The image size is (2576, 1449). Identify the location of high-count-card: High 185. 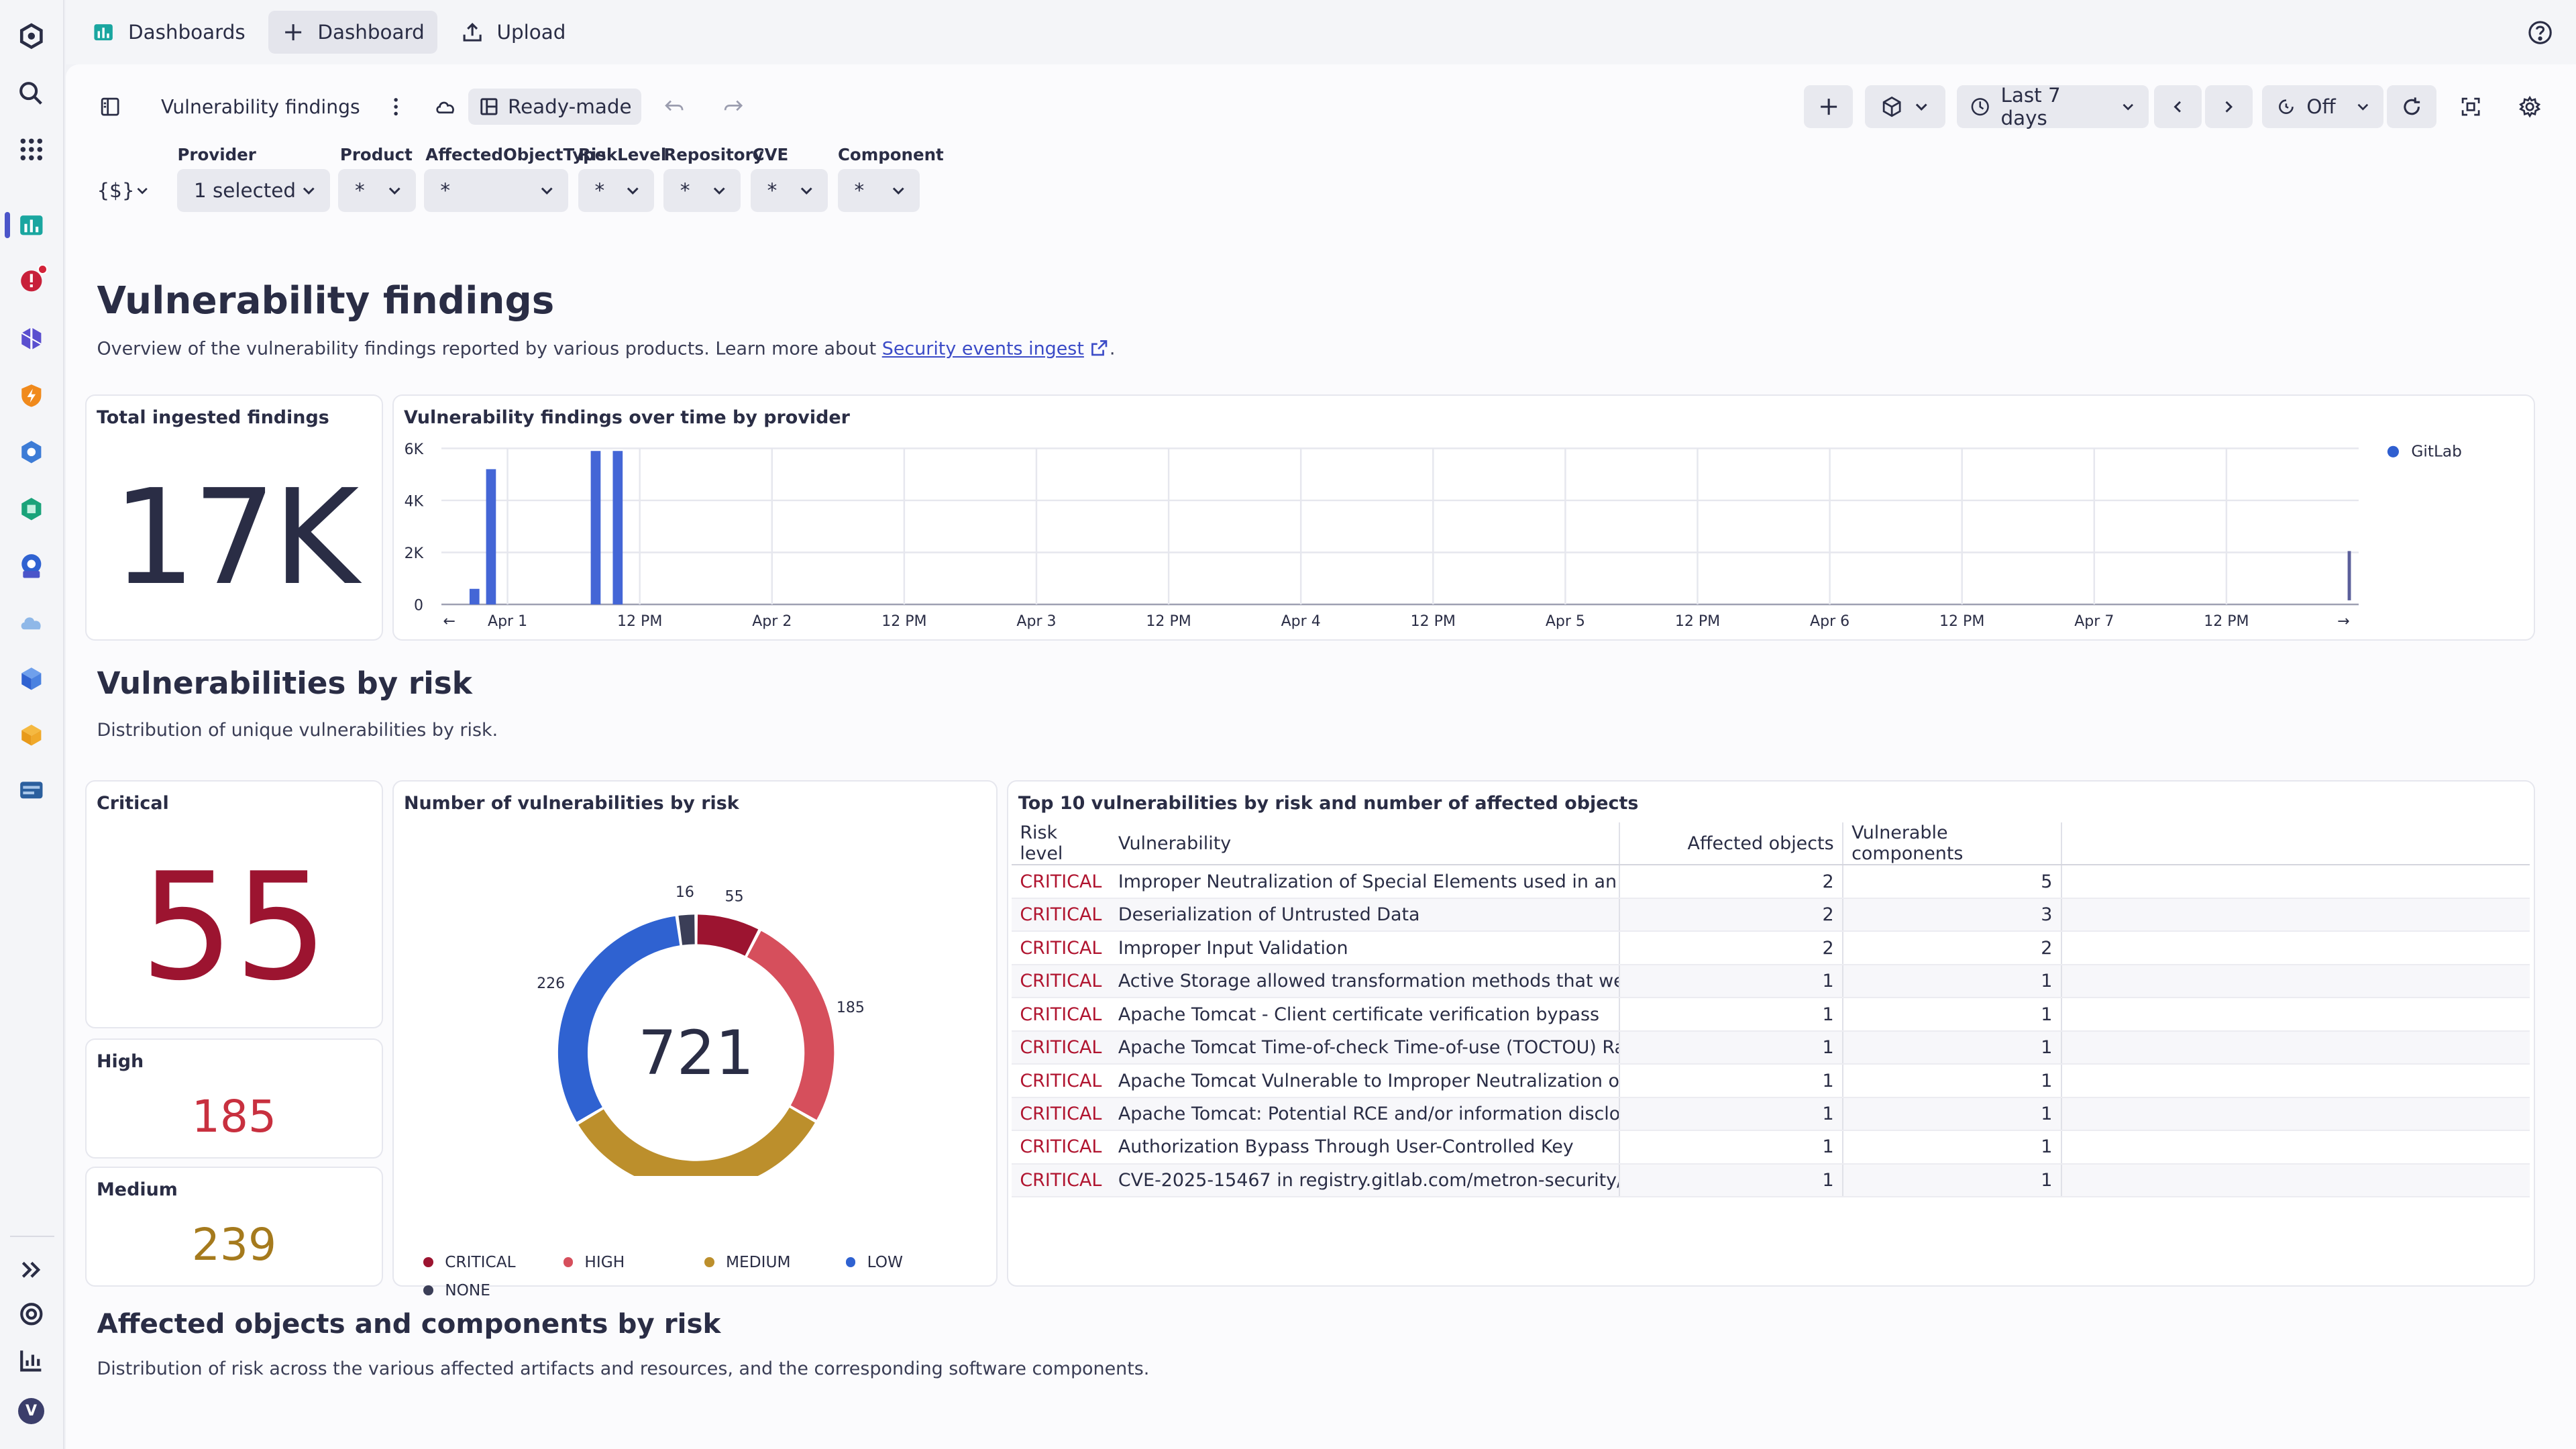
(234, 1098).